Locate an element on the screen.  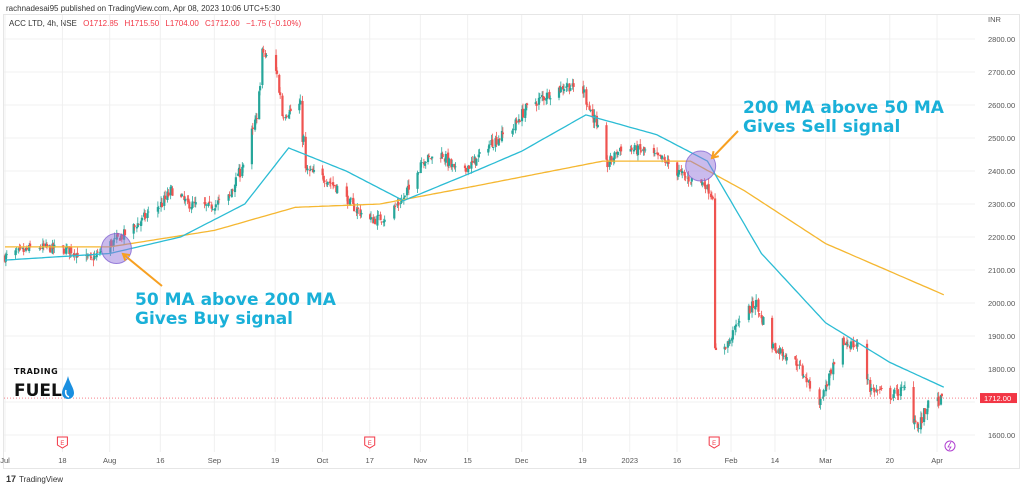
time-tick-label: 16 is located at coordinates (160, 460).